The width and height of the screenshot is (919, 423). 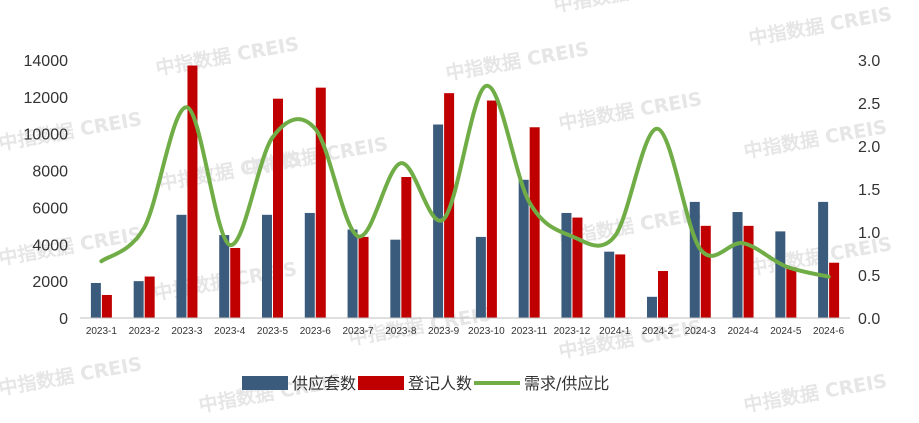 What do you see at coordinates (63, 319) in the screenshot?
I see `left-axis-tick-label: 0` at bounding box center [63, 319].